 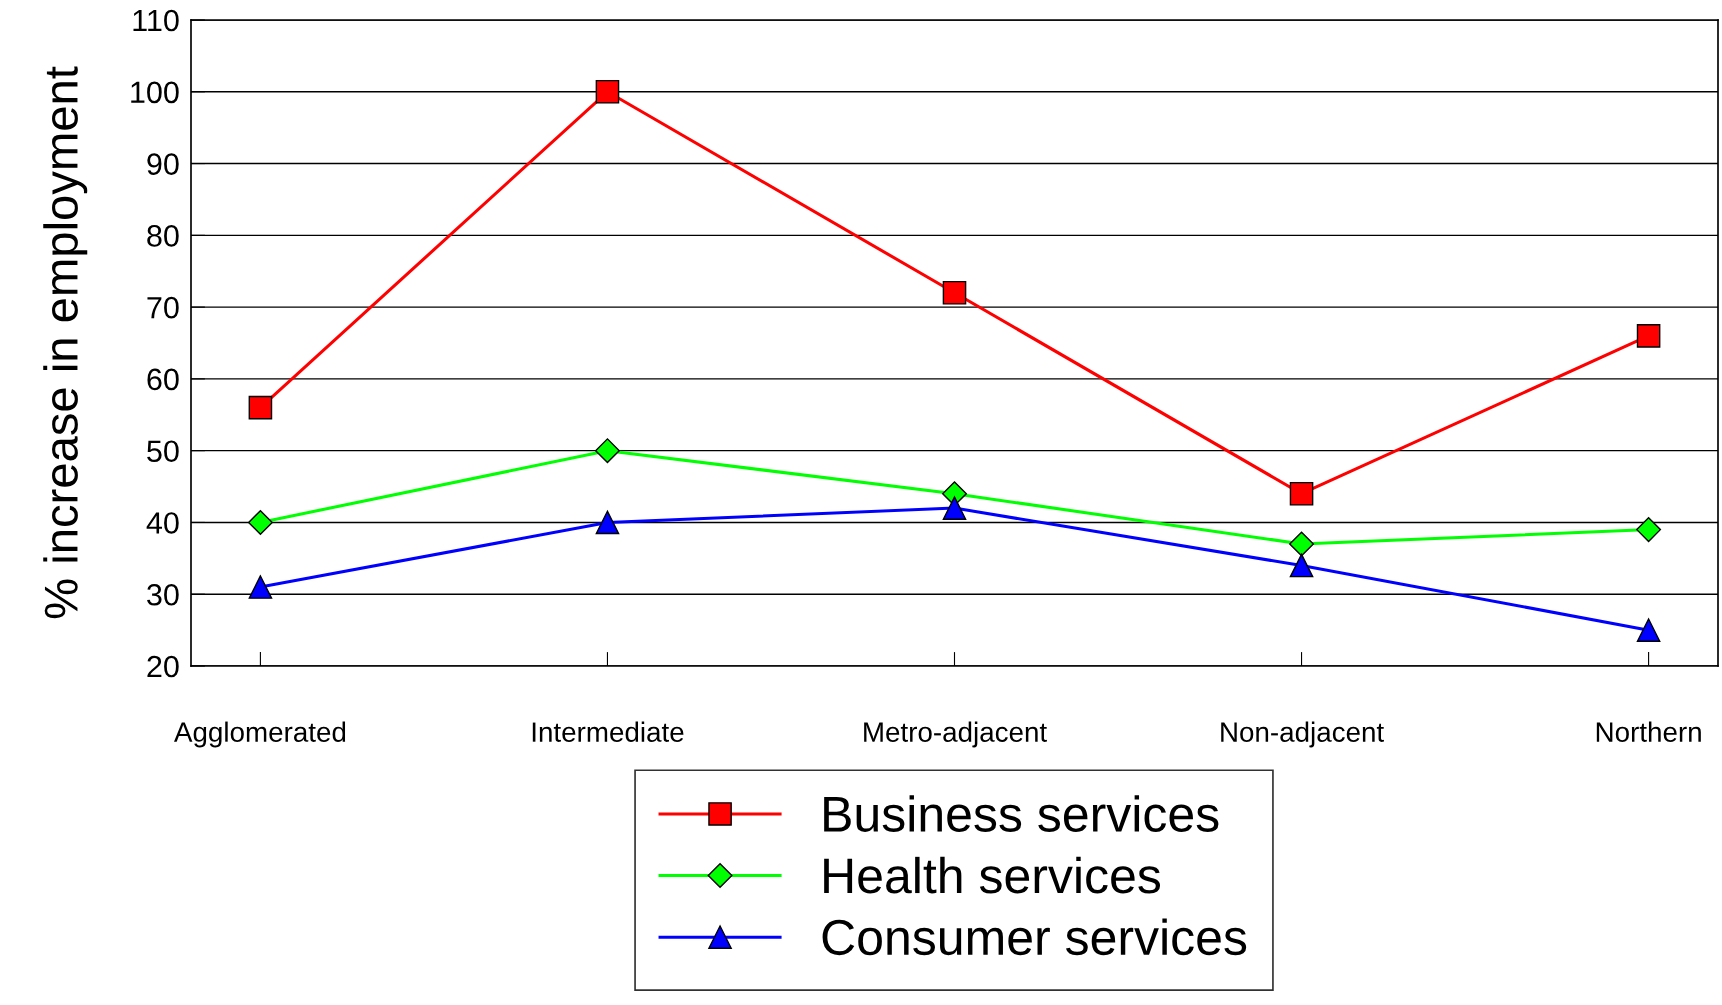 What do you see at coordinates (163, 594) in the screenshot?
I see `y-tick-label: 30` at bounding box center [163, 594].